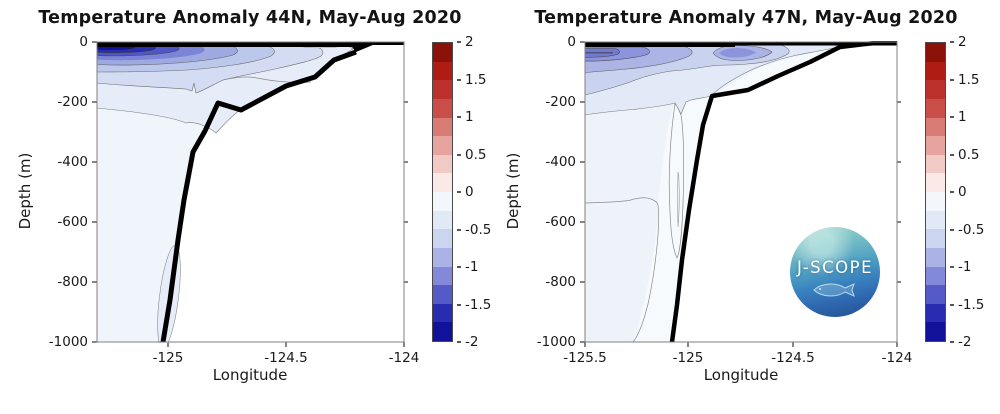 The height and width of the screenshot is (414, 1000). What do you see at coordinates (250, 18) in the screenshot?
I see `panel-44n-title: Temperature Anomaly 44N, May-Aug 2020` at bounding box center [250, 18].